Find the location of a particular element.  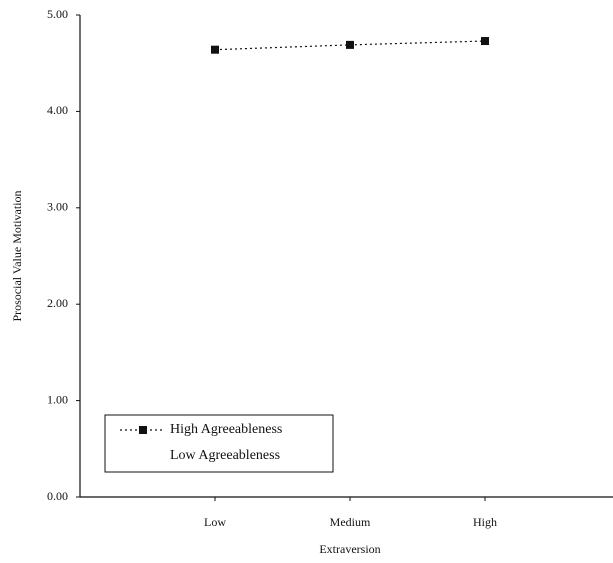

y-tick-label: 5.00 is located at coordinates (57, 14).